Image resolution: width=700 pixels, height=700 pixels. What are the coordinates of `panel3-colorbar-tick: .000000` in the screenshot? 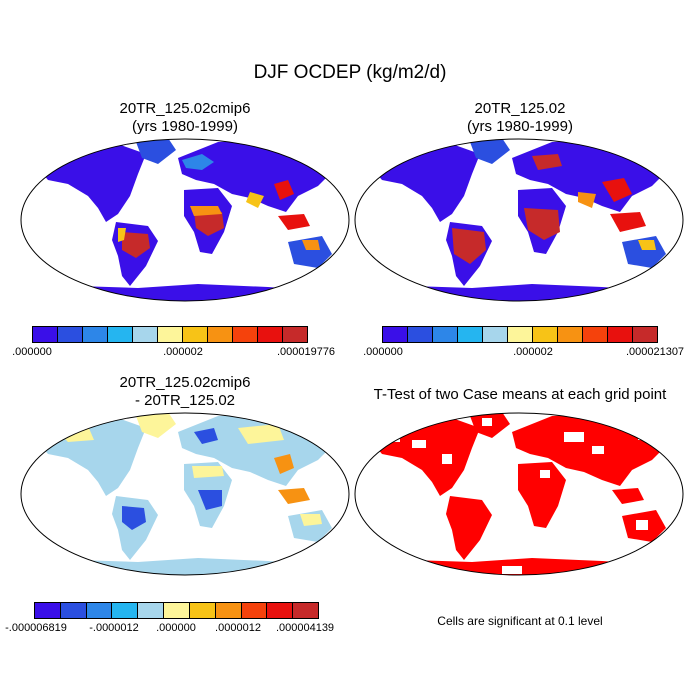 It's located at (176, 628).